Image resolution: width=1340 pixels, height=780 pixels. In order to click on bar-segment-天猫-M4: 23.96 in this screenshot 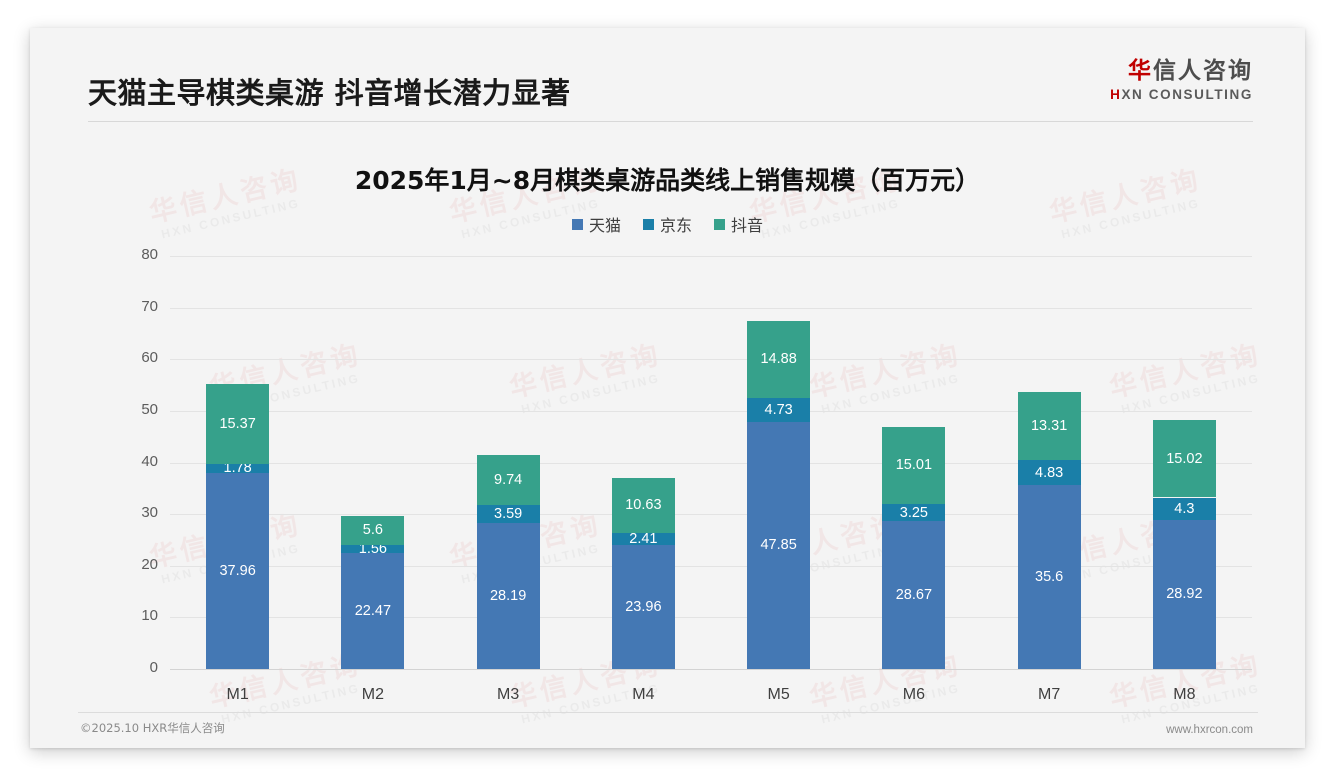, I will do `click(643, 607)`.